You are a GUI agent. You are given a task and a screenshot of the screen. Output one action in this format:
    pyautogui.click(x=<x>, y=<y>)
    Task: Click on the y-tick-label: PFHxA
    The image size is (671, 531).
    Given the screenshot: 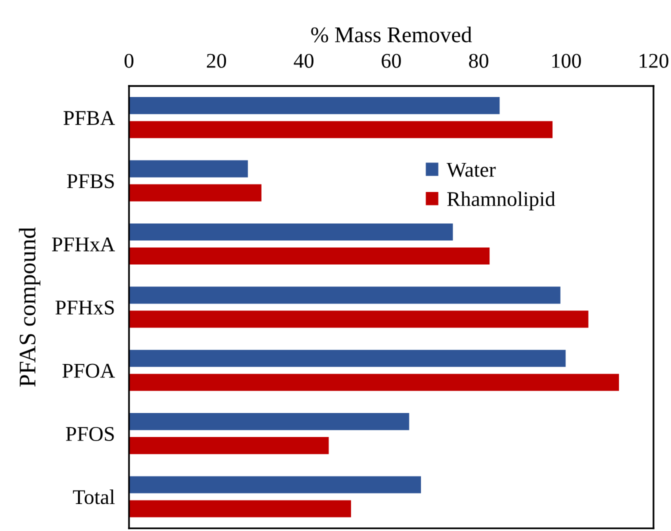 What is the action you would take?
    pyautogui.click(x=83, y=244)
    